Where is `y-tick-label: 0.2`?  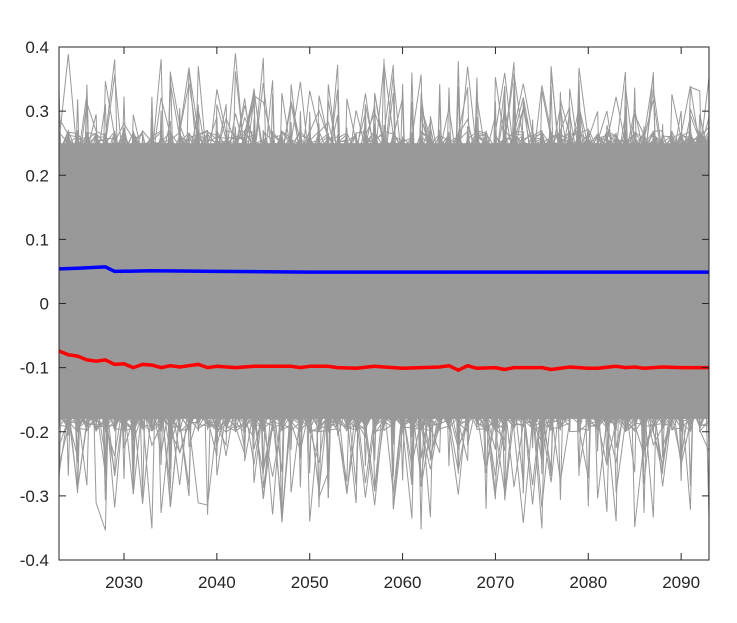
y-tick-label: 0.2 is located at coordinates (37, 175).